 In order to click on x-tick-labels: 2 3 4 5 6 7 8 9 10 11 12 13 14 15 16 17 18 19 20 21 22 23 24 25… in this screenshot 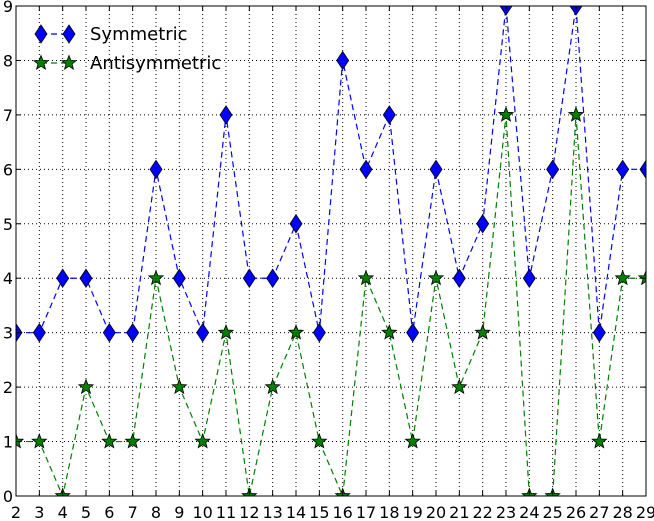, I will do `click(332, 512)`.